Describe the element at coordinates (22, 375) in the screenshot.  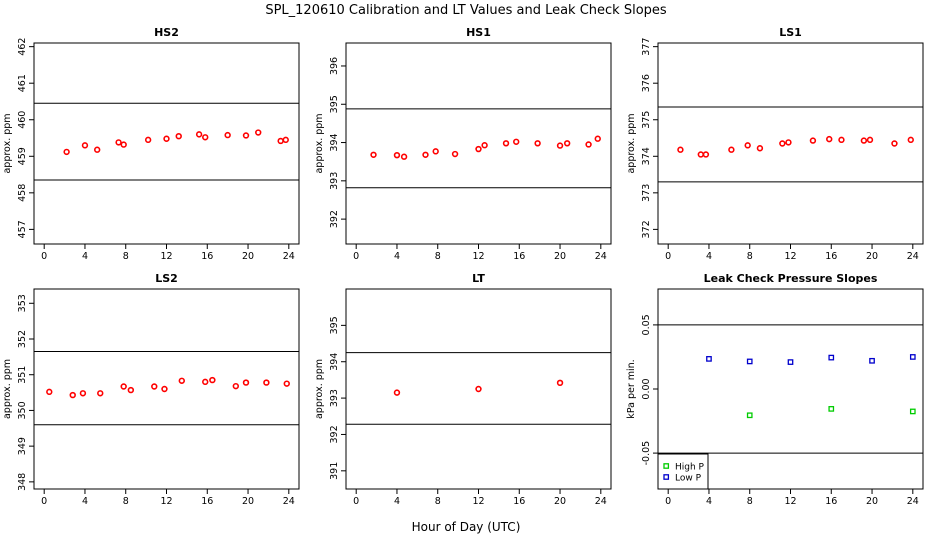
I see `y-tick-label: 351` at that location.